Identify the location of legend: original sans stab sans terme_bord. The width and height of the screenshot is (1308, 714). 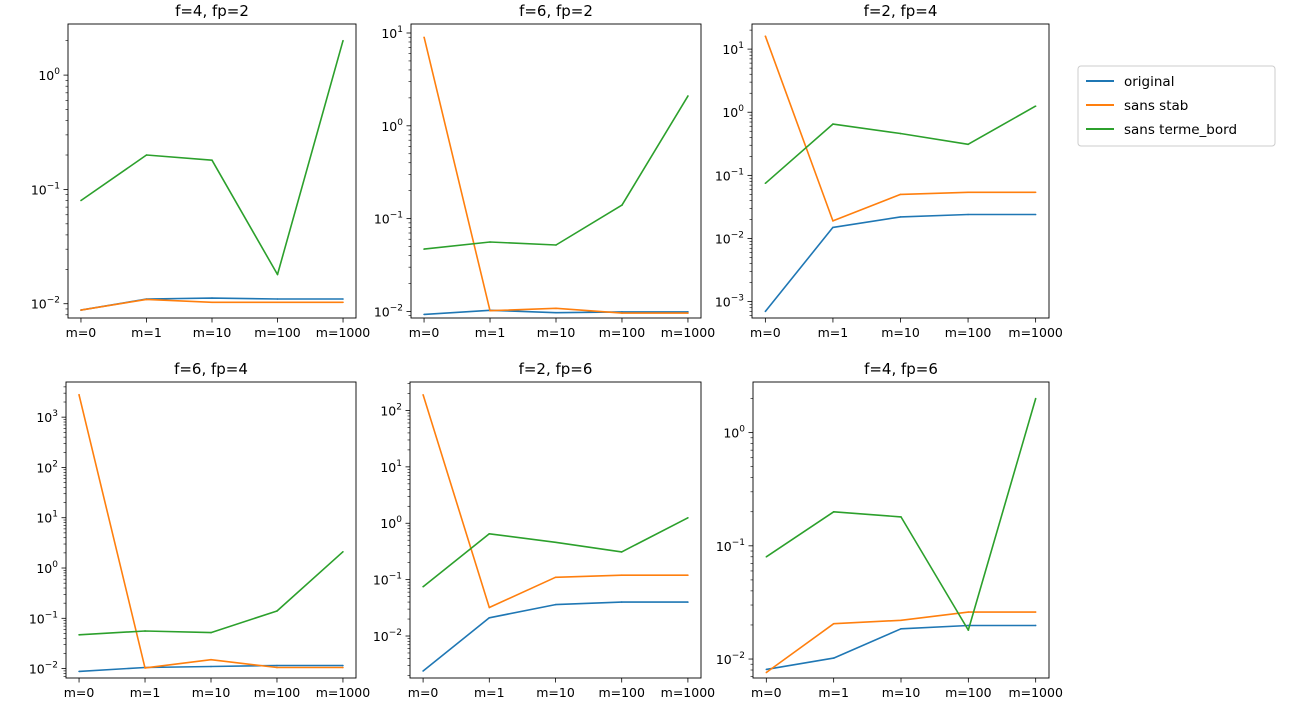
(1176, 106).